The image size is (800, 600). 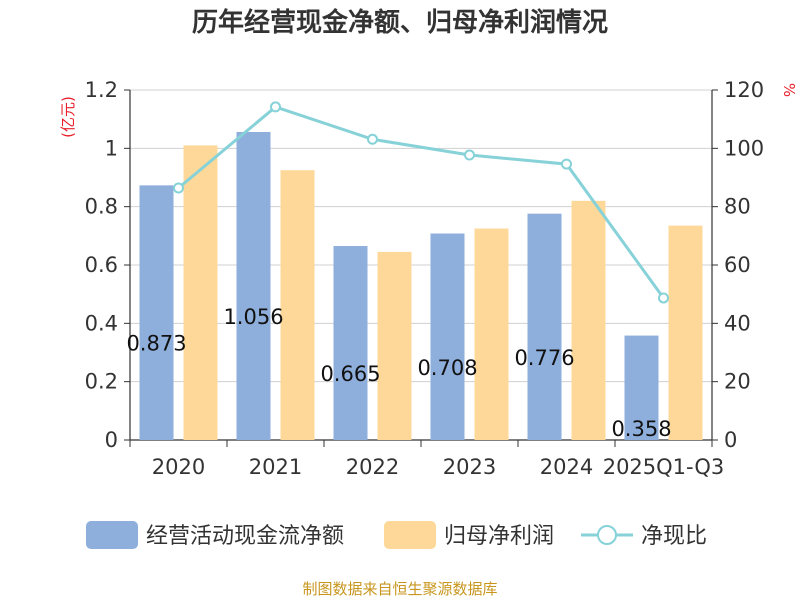 I want to click on x-axis-tick-label: 2025Q1-Q3, so click(x=664, y=467).